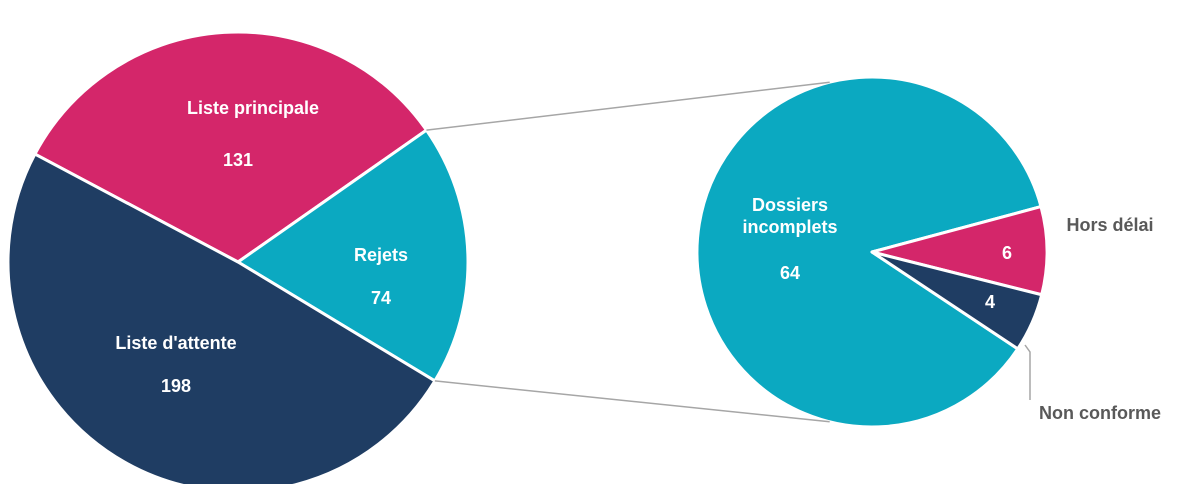  Describe the element at coordinates (1027, 372) in the screenshot. I see `leader-line` at that location.